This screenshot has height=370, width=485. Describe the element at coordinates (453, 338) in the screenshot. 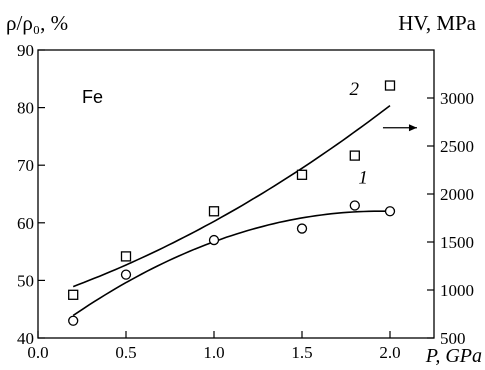

I see `y-right-tick-label: 500` at that location.